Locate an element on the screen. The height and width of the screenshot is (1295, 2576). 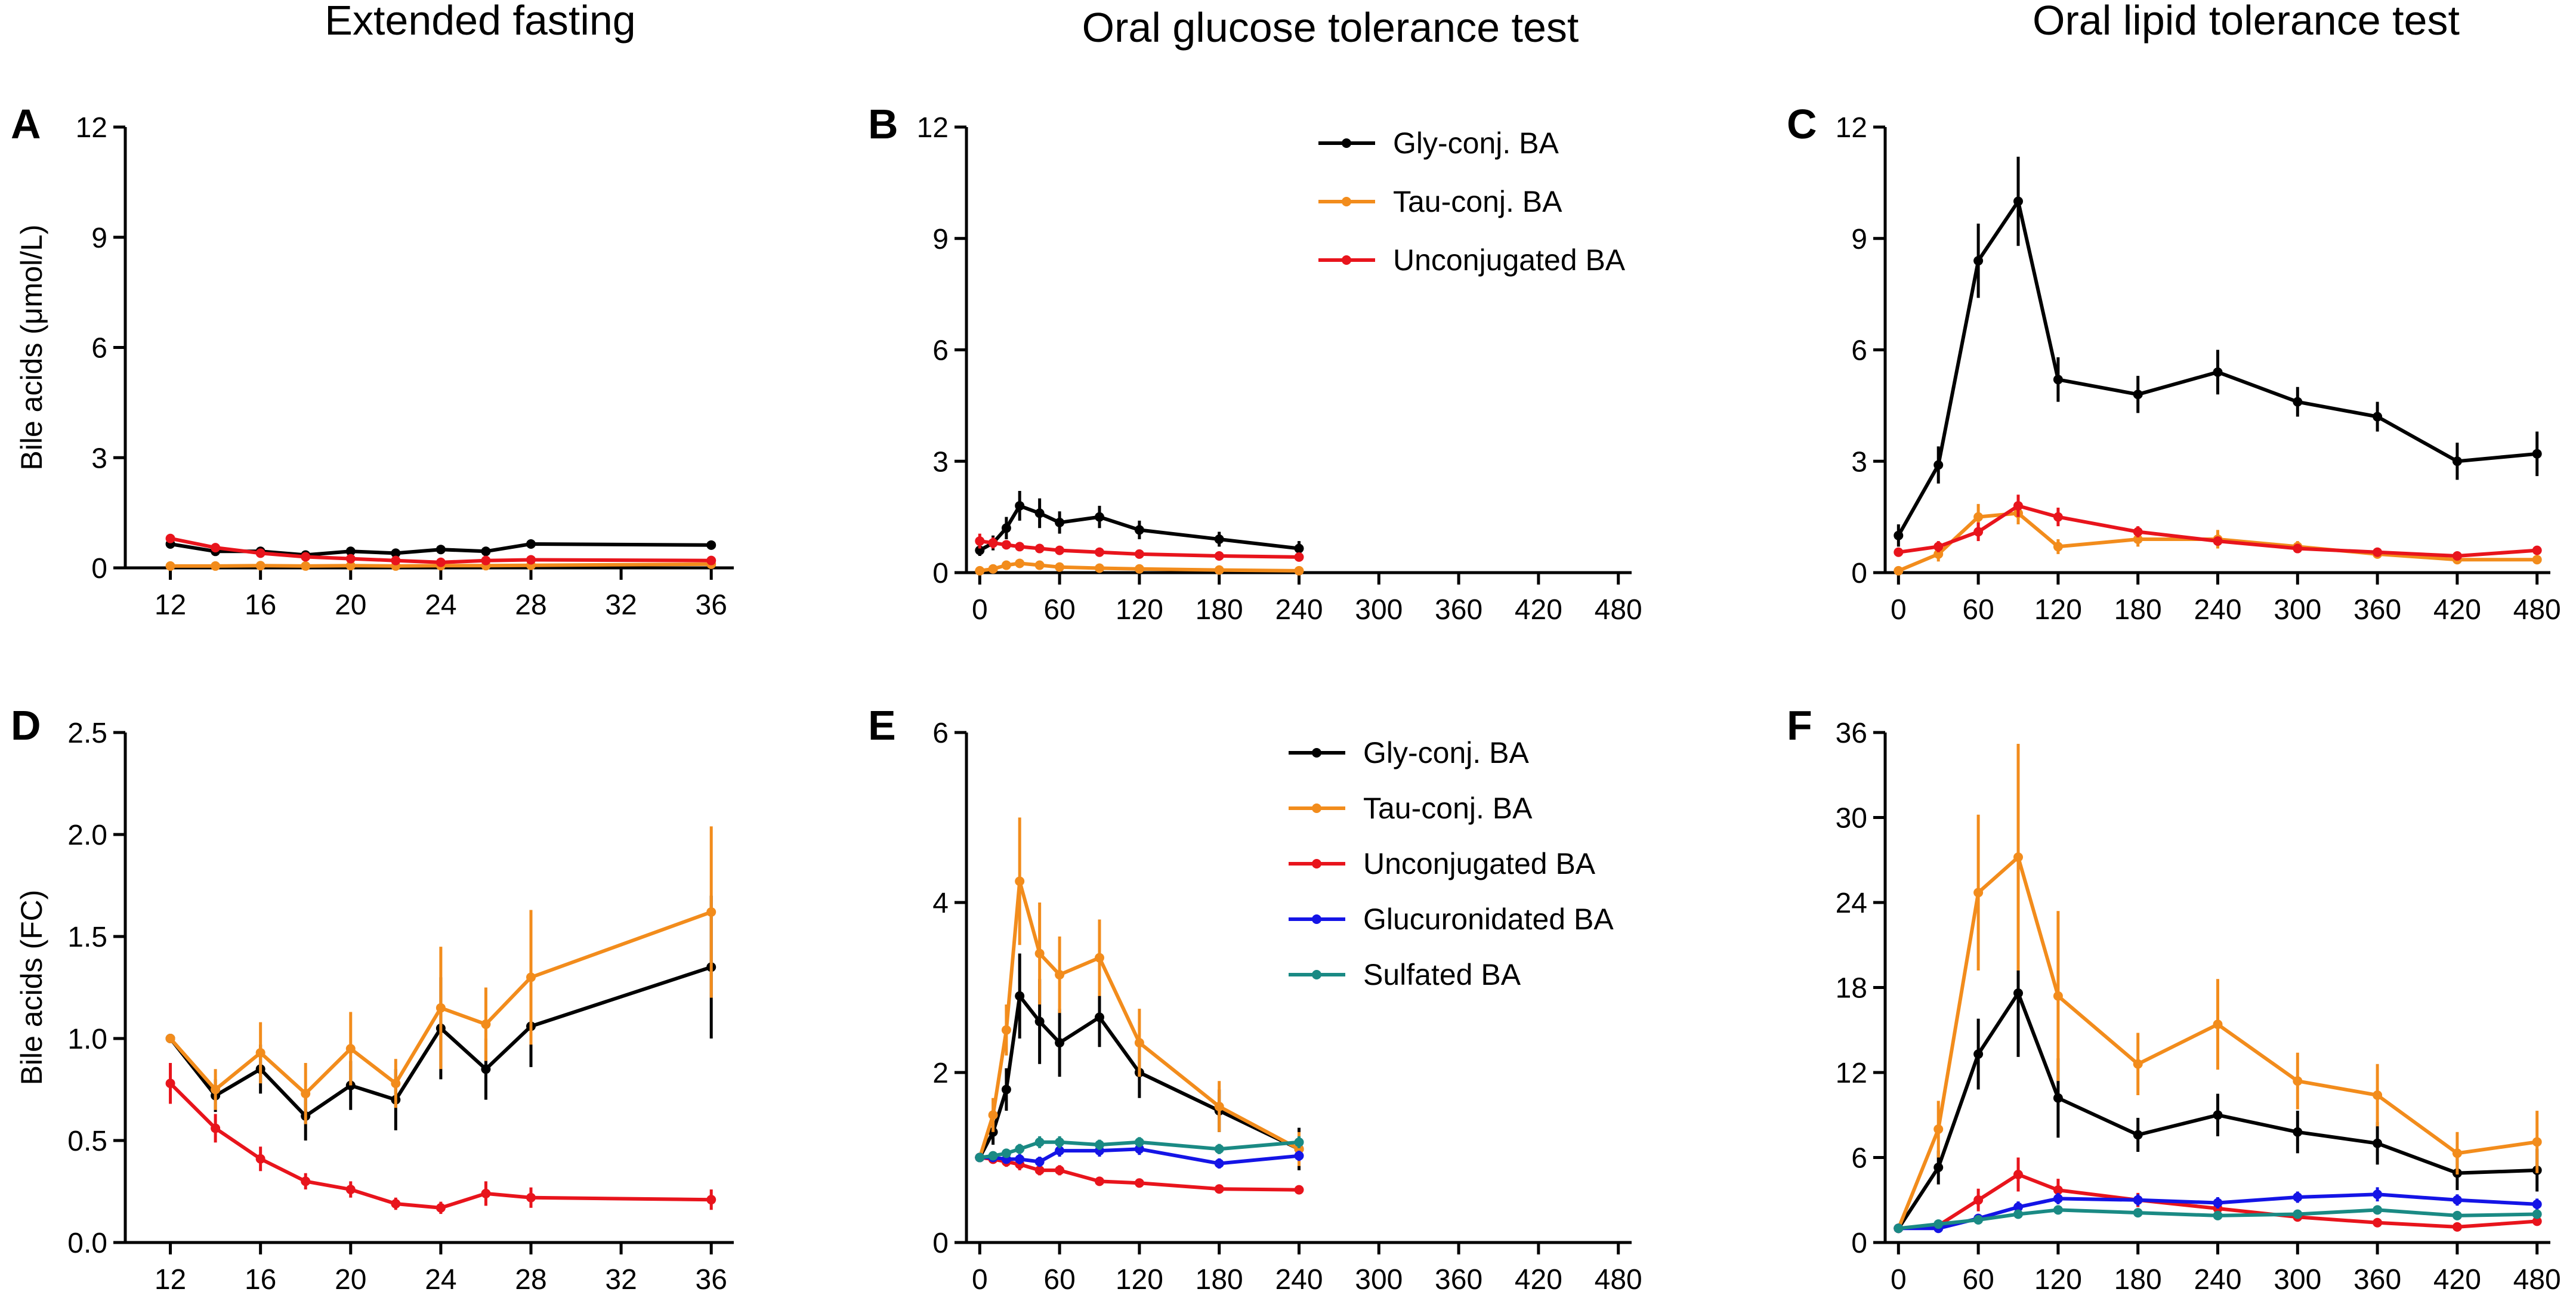
x-tick-label: 300 is located at coordinates (1379, 1280).